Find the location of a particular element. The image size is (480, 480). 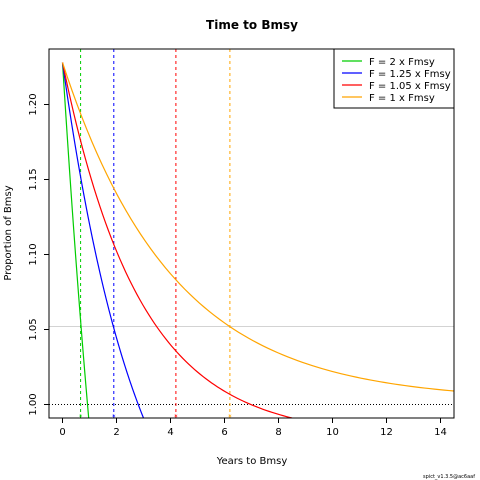

x-tick-label: 14 is located at coordinates (440, 432).